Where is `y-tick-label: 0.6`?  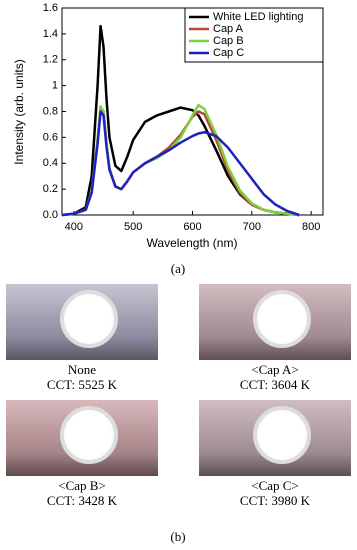
y-tick-label: 0.6 is located at coordinates (50, 137).